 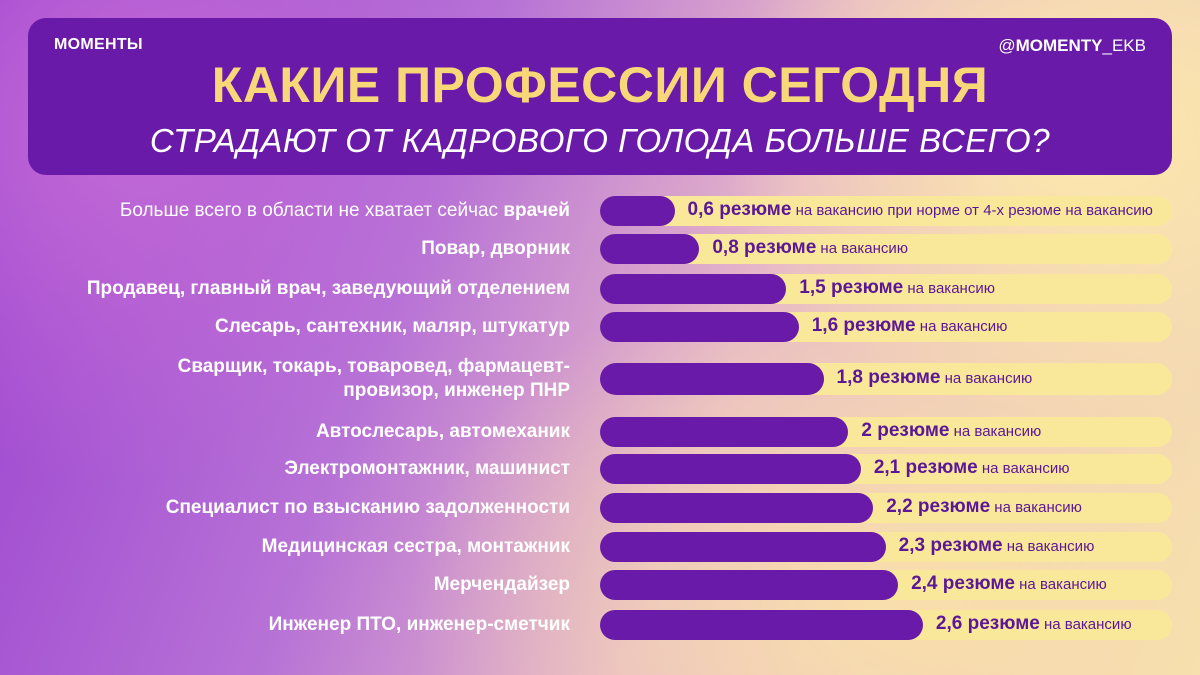 I want to click on value-label: 1,6 резюме на вакансию, so click(x=910, y=326).